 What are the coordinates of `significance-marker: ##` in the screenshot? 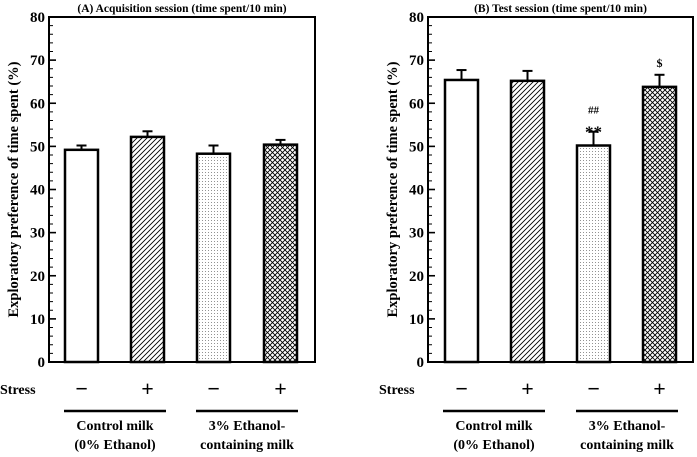 It's located at (594, 111).